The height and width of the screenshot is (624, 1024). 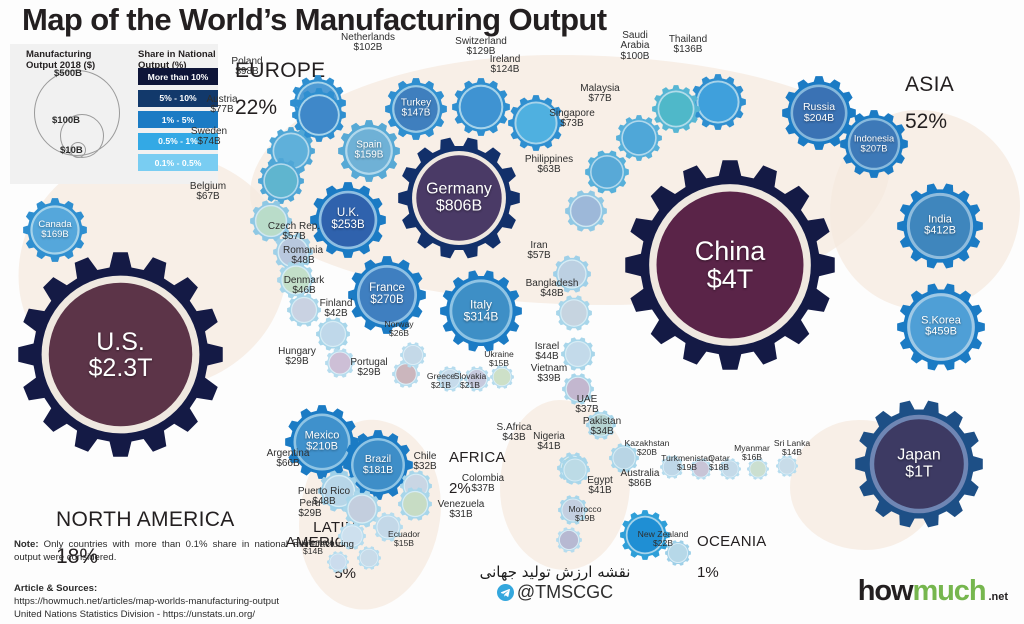 I want to click on country-node-uae, so click(x=601, y=425).